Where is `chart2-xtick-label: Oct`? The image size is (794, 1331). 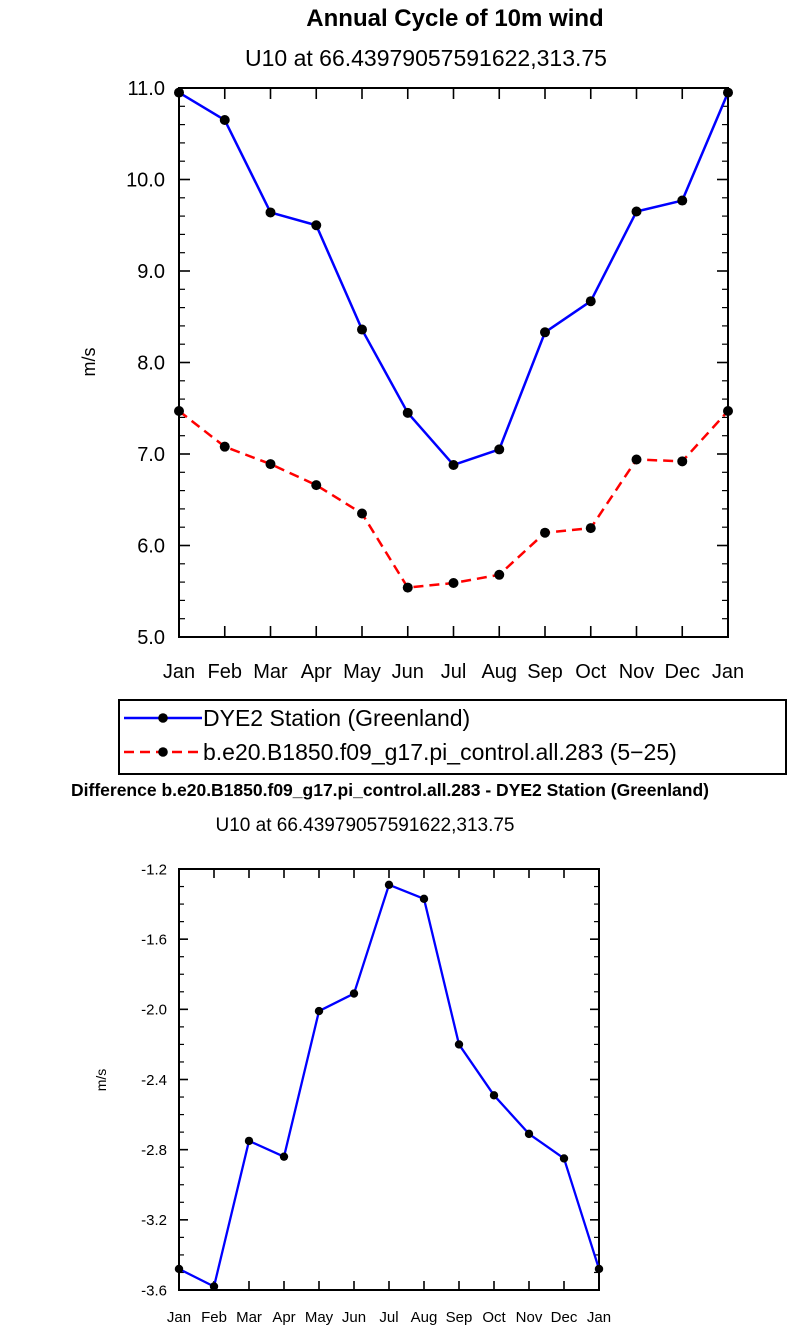 chart2-xtick-label: Oct is located at coordinates (494, 1317).